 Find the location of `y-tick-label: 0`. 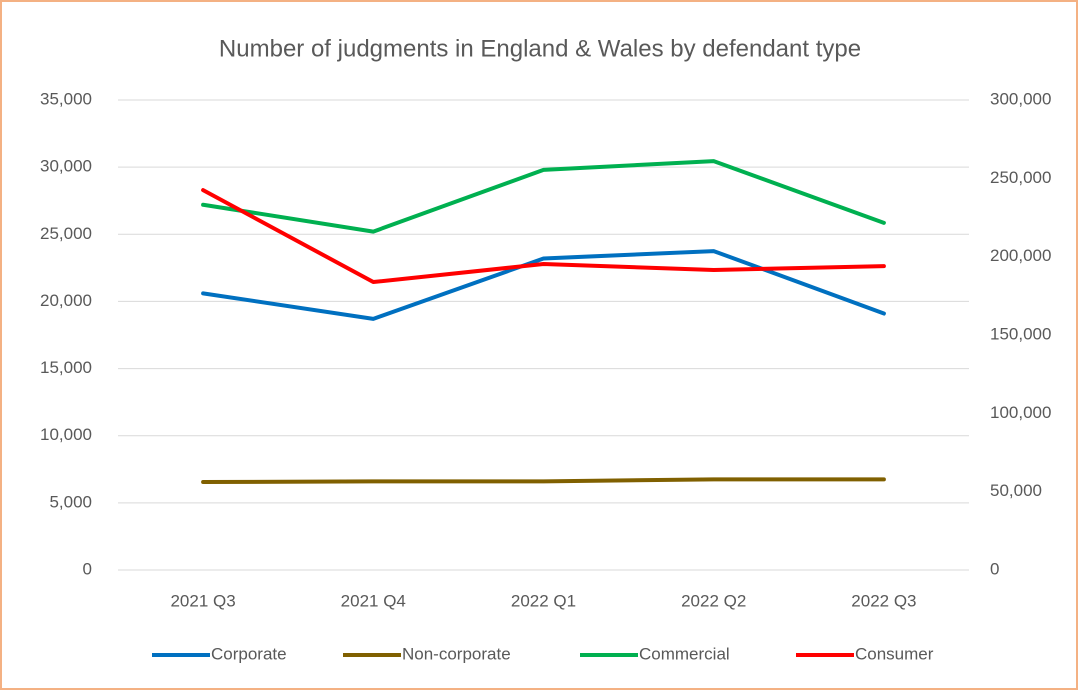

y-tick-label: 0 is located at coordinates (87, 568).